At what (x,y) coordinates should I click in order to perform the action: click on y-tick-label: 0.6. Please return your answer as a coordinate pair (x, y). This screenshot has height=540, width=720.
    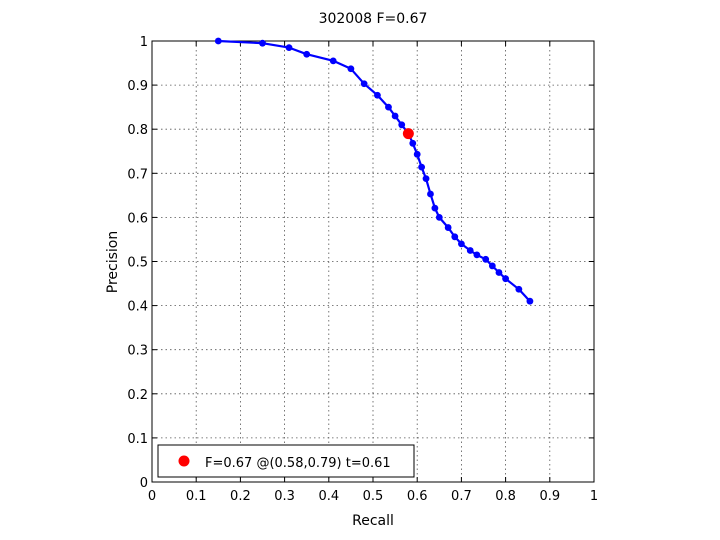
    Looking at the image, I should click on (137, 218).